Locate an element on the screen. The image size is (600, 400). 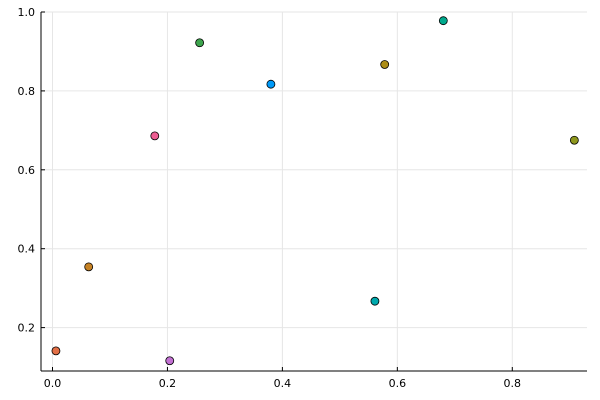
x-tick-label: 0.0 is located at coordinates (53, 383).